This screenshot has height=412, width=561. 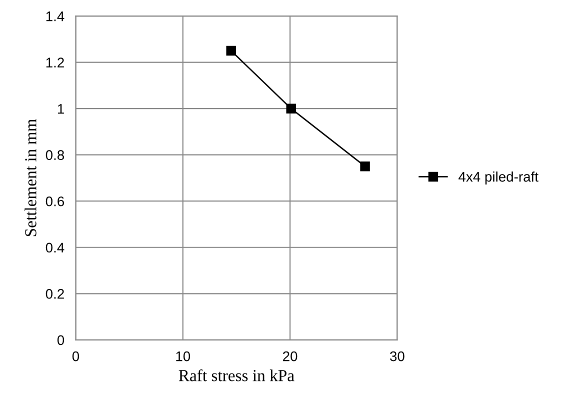 What do you see at coordinates (236, 375) in the screenshot?
I see `x-axis-title: Raft stress in kPa` at bounding box center [236, 375].